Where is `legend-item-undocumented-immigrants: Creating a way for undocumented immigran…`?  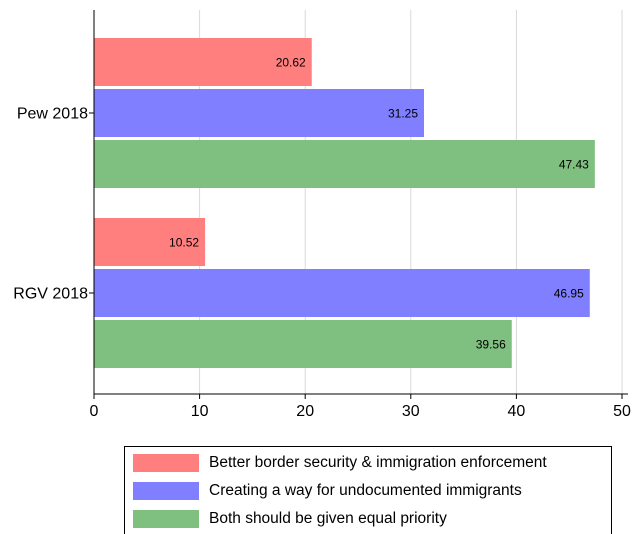
legend-item-undocumented-immigrants: Creating a way for undocumented immigran… is located at coordinates (327, 491).